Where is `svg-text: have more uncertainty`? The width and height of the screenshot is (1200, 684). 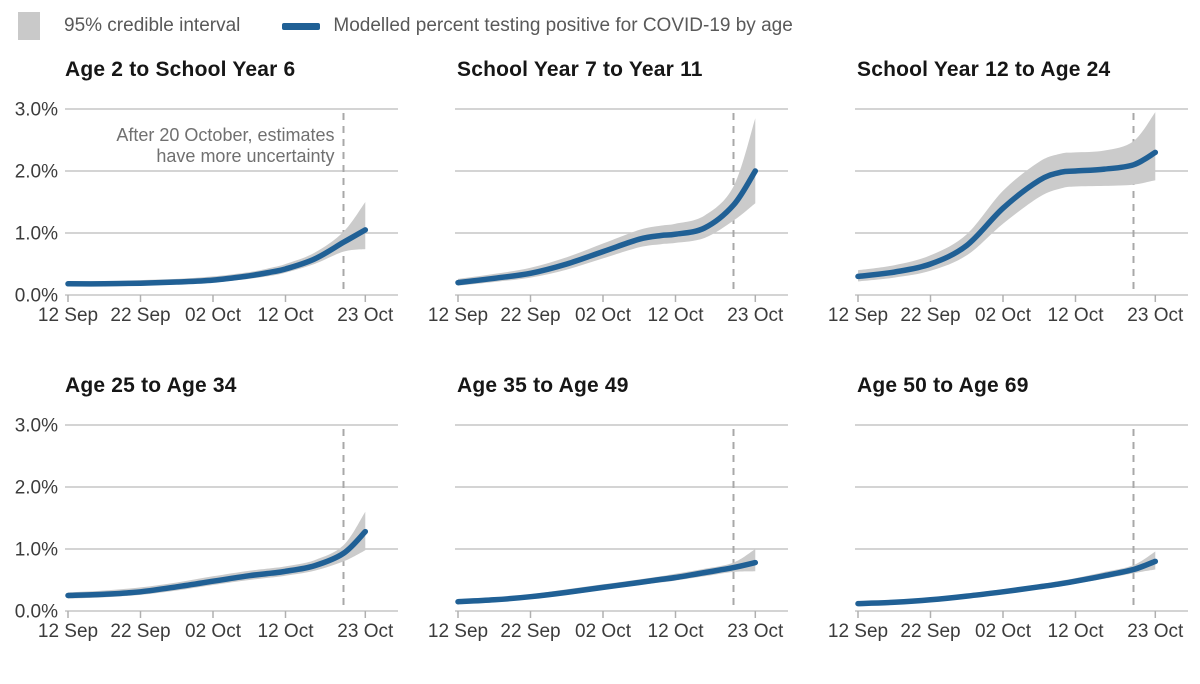
svg-text: have more uncertainty is located at coordinates (245, 156).